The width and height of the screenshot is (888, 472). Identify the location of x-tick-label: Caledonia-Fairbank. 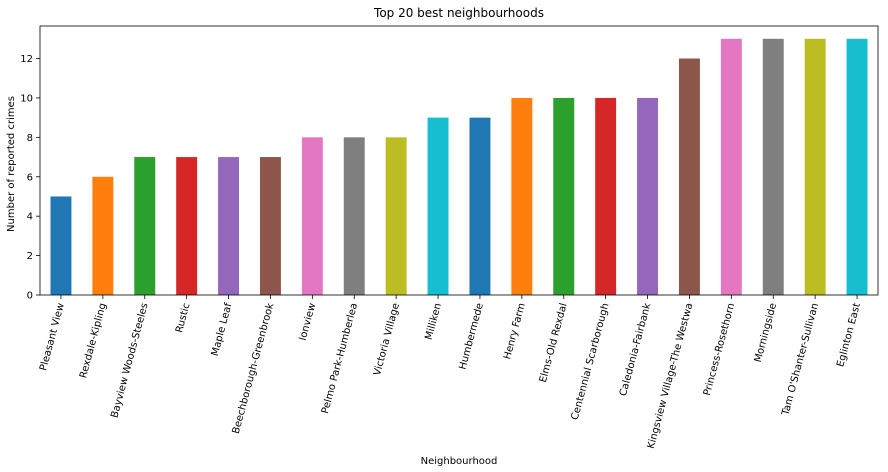
(635, 350).